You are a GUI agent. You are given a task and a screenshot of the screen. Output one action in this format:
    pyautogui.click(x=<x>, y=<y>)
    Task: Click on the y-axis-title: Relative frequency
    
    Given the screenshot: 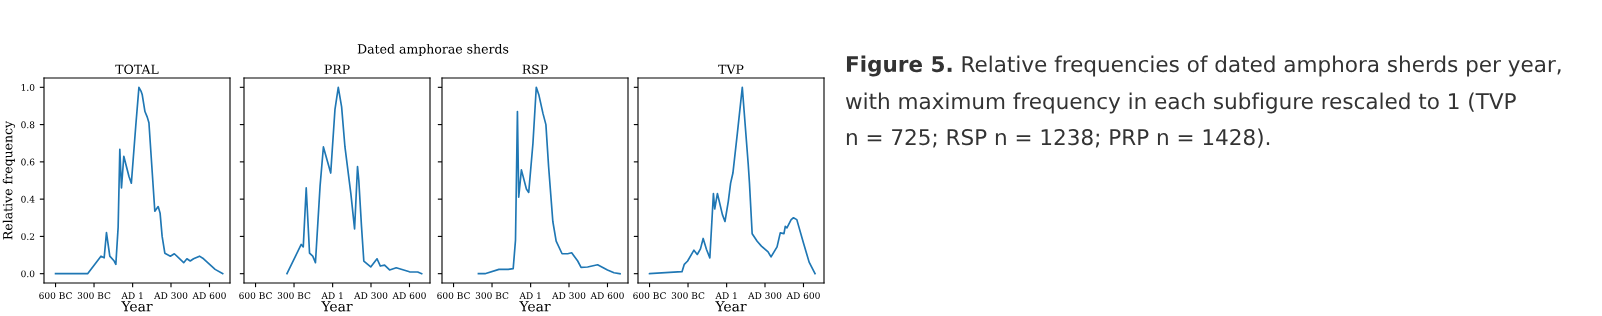 What is the action you would take?
    pyautogui.click(x=9, y=180)
    